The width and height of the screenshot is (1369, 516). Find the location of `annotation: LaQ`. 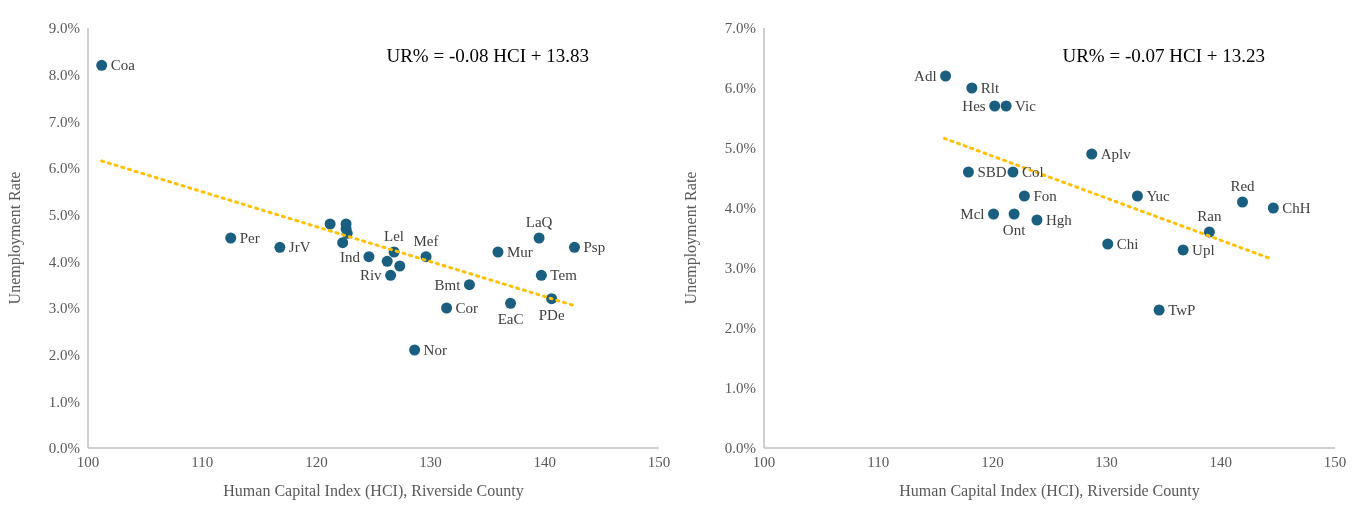

annotation: LaQ is located at coordinates (539, 222).